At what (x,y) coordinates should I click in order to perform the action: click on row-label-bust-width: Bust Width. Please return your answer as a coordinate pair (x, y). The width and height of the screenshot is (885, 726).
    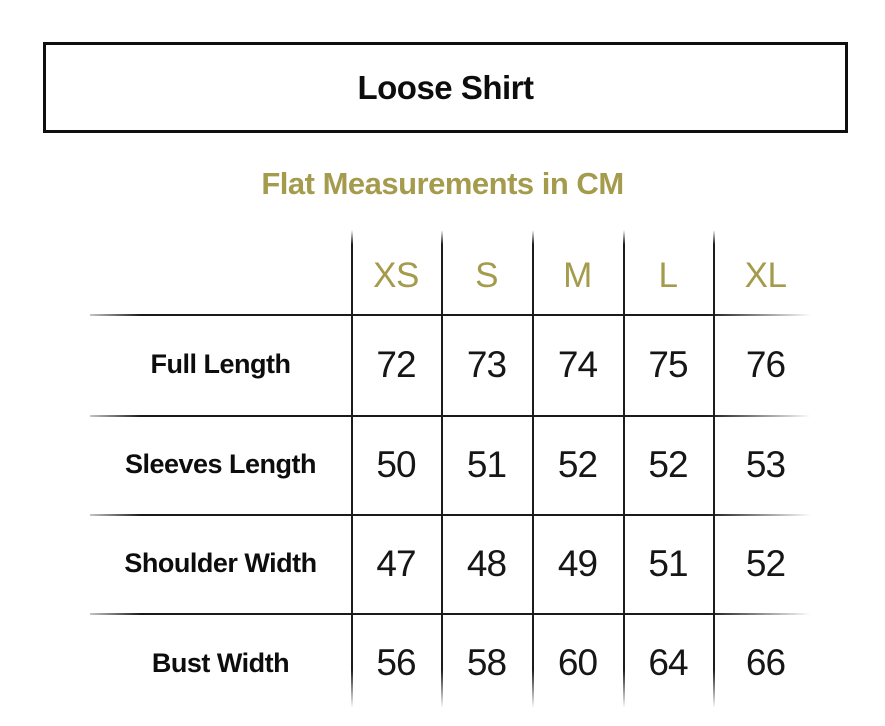
    Looking at the image, I should click on (220, 662).